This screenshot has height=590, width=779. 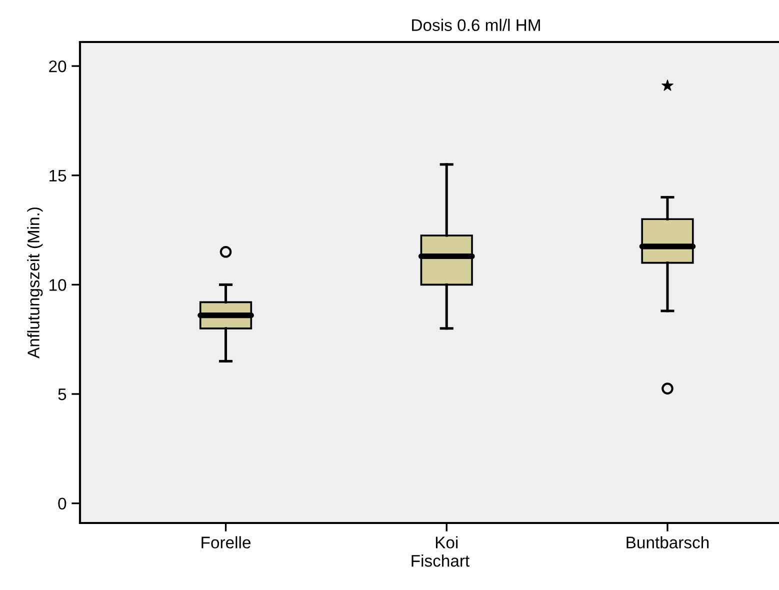 I want to click on y-tick-label: 5, so click(x=62, y=394).